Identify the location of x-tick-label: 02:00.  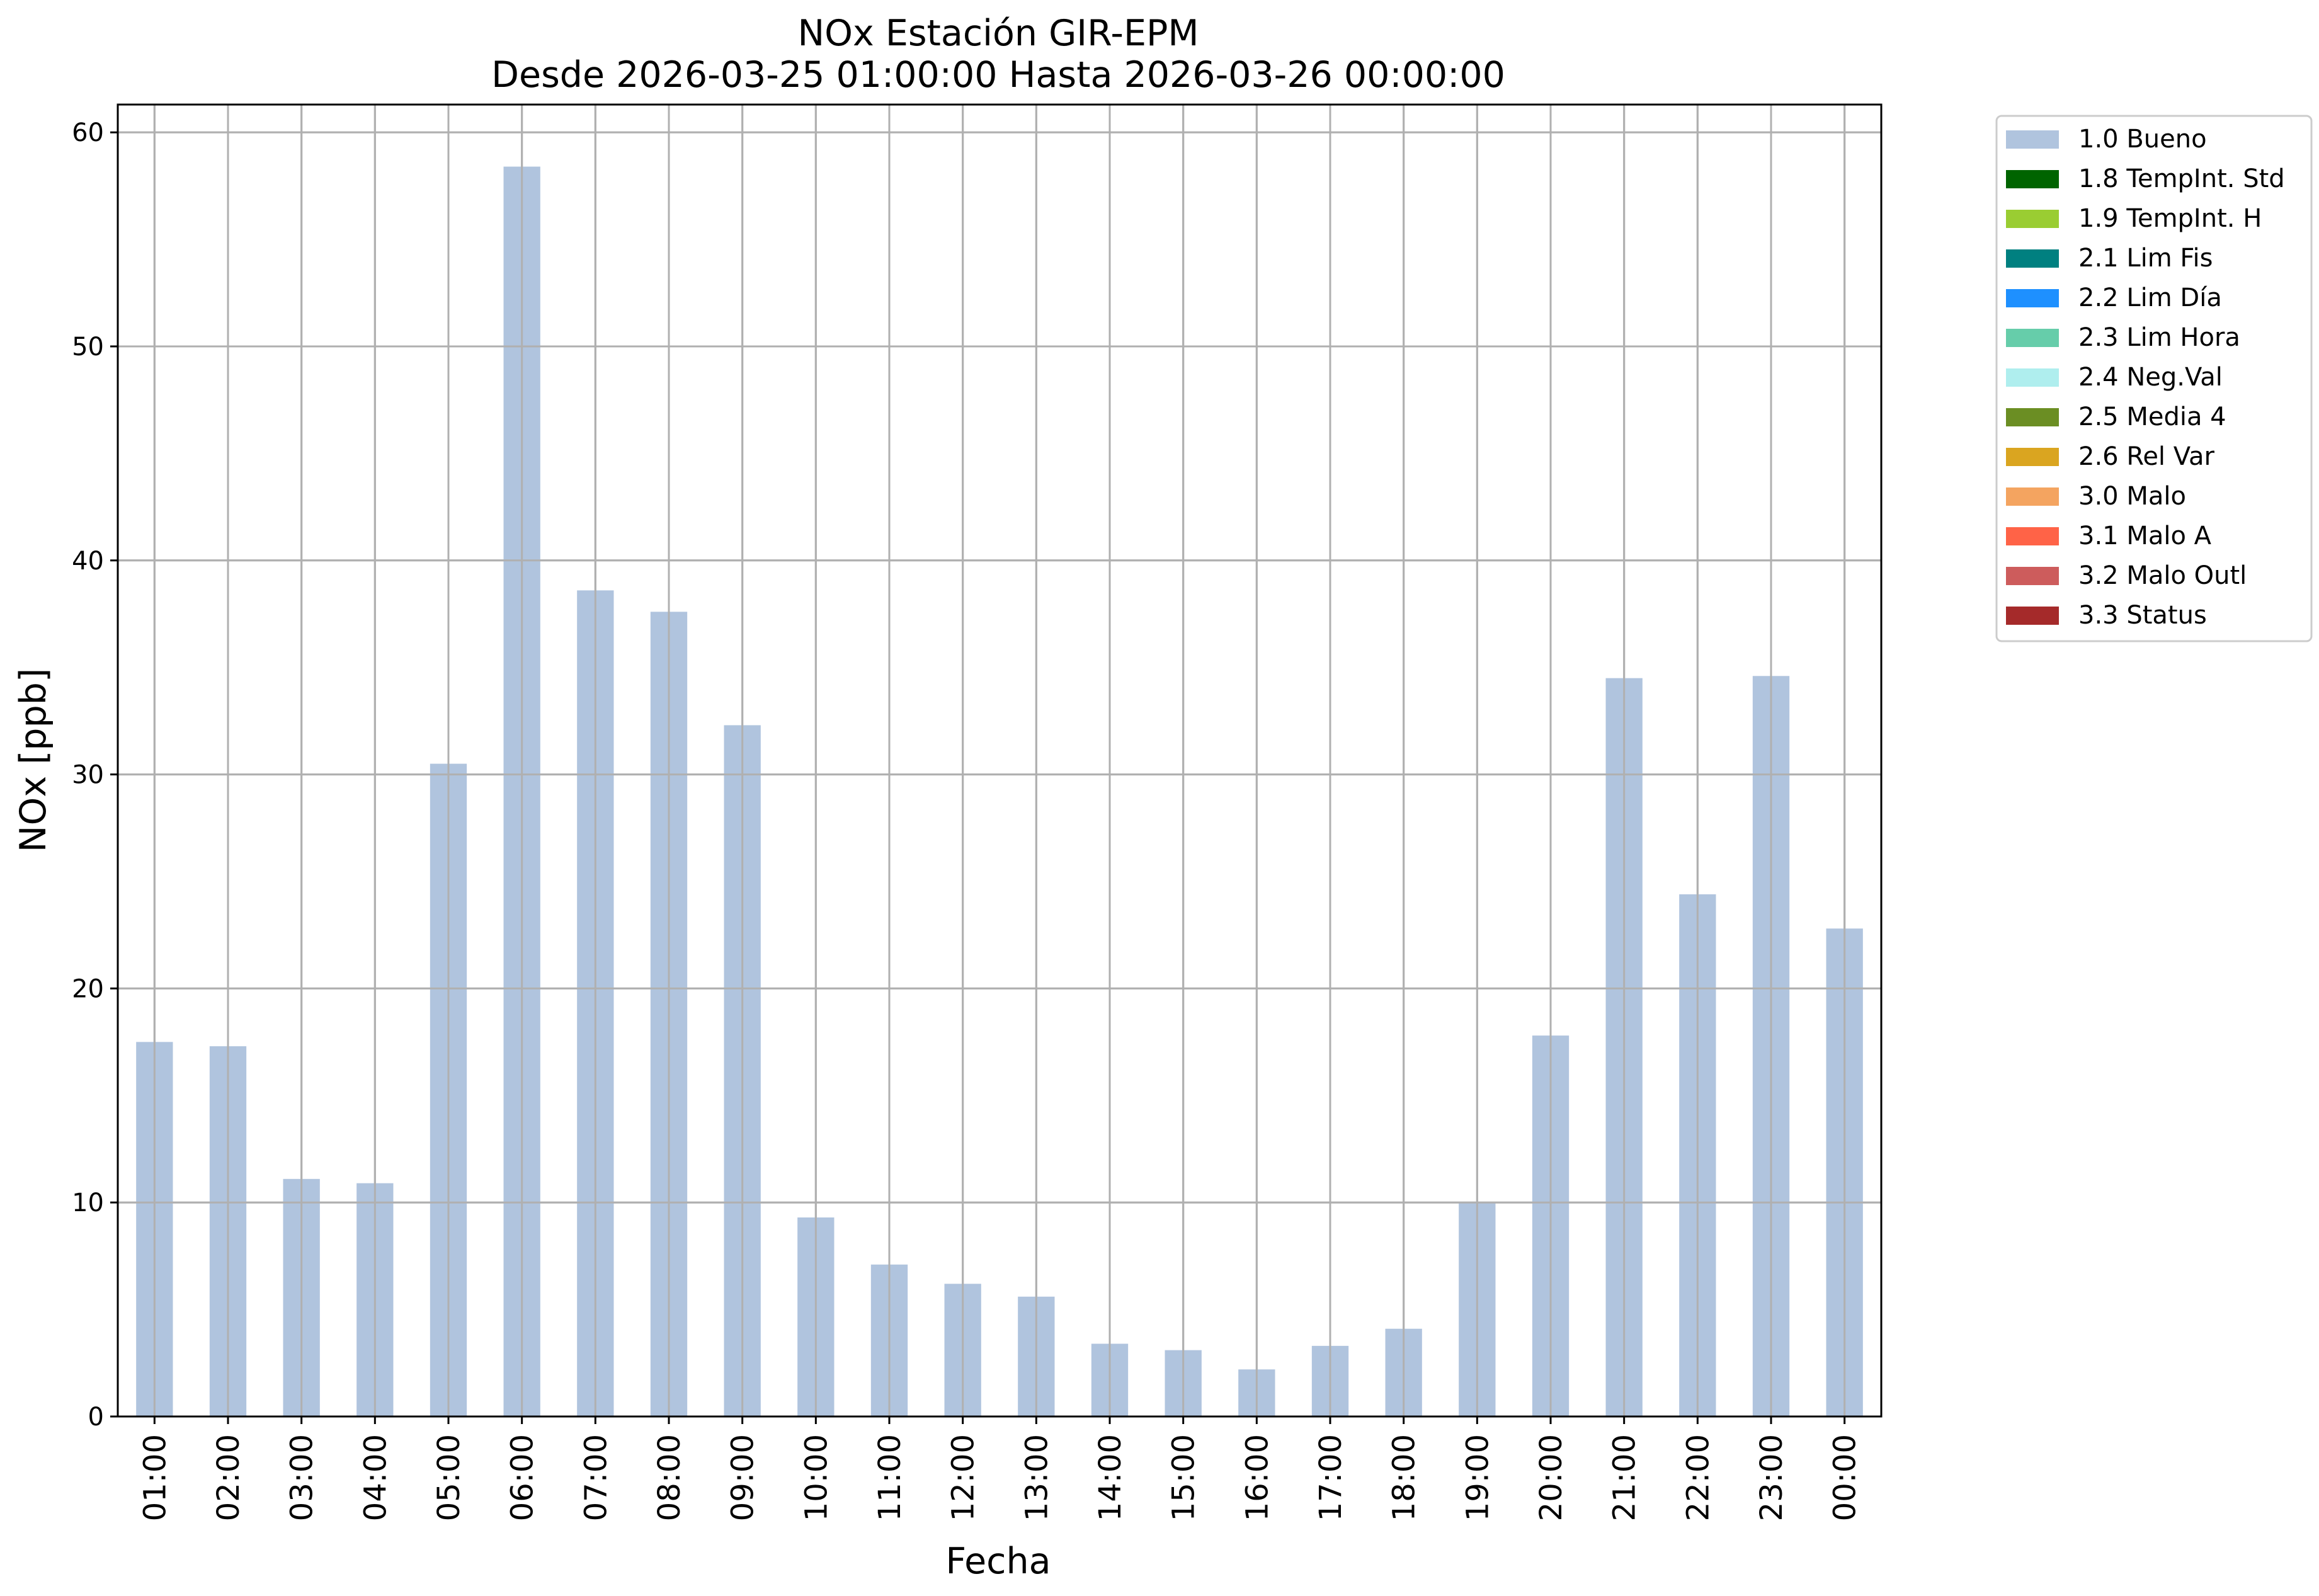
(228, 1477).